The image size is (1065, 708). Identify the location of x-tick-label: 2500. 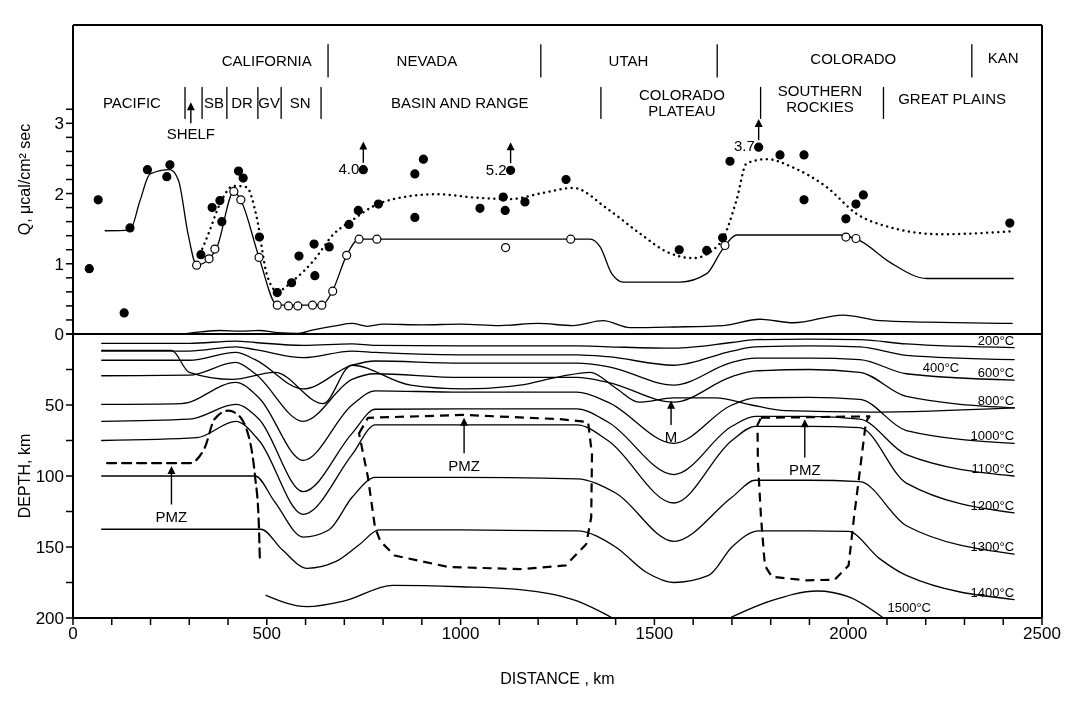
(1042, 634).